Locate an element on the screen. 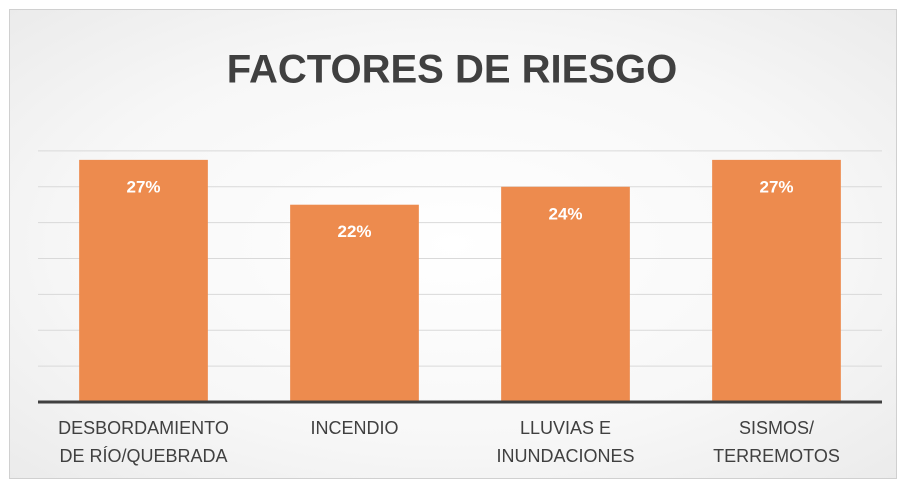 Image resolution: width=905 pixels, height=487 pixels. data-label: 22% is located at coordinates (354, 231).